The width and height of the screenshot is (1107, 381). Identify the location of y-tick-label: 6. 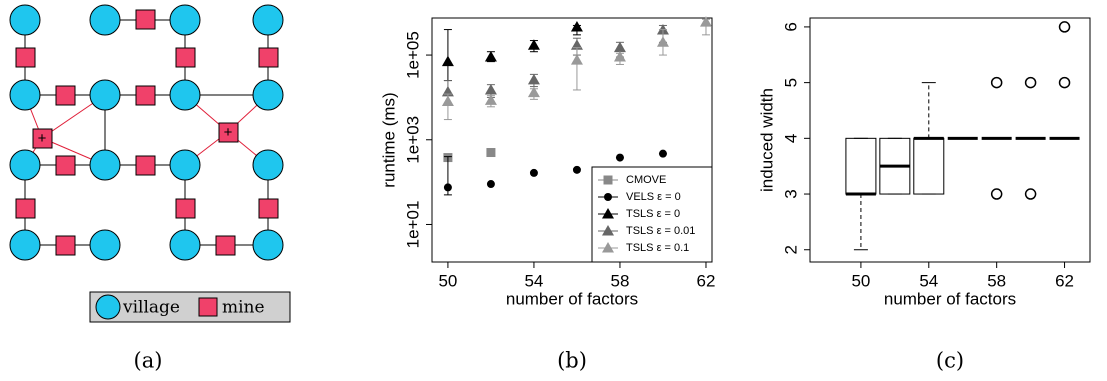
(790, 26).